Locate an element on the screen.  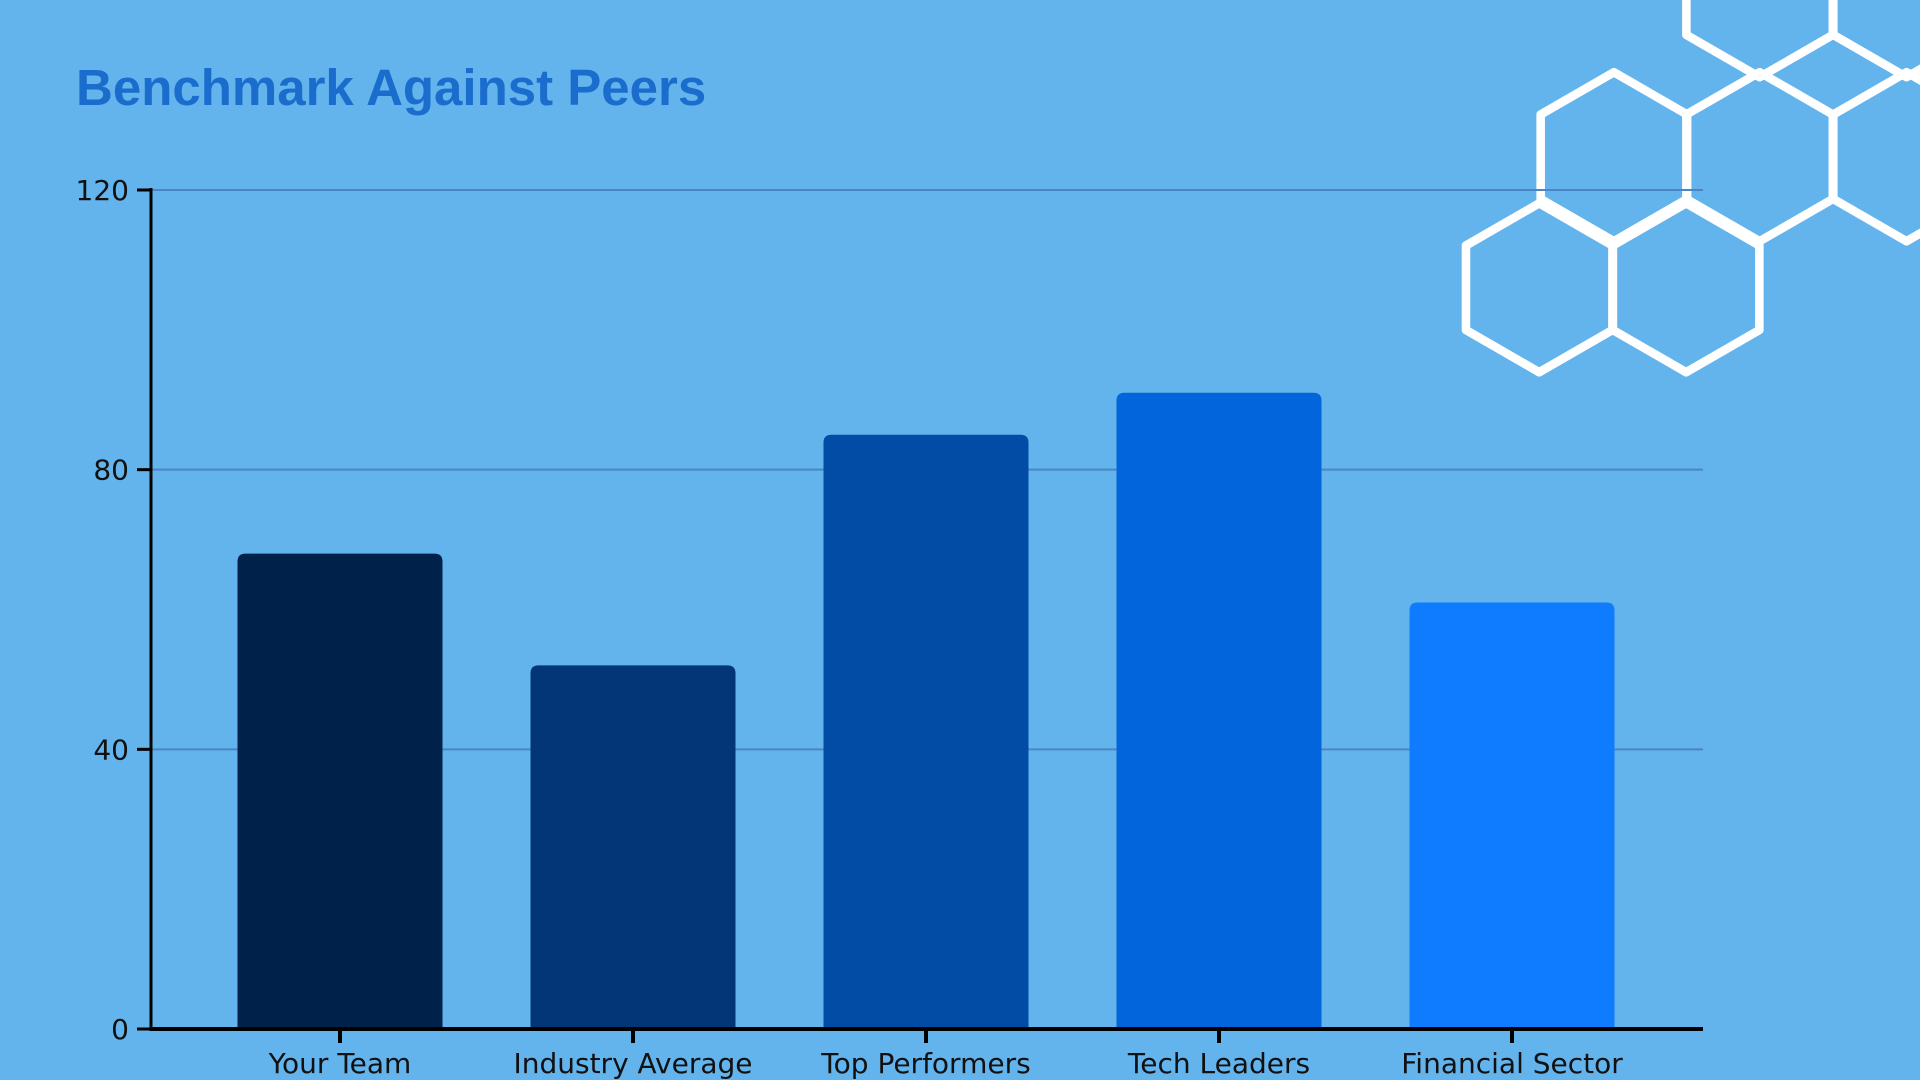
bar-financial-sector is located at coordinates (1512, 815).